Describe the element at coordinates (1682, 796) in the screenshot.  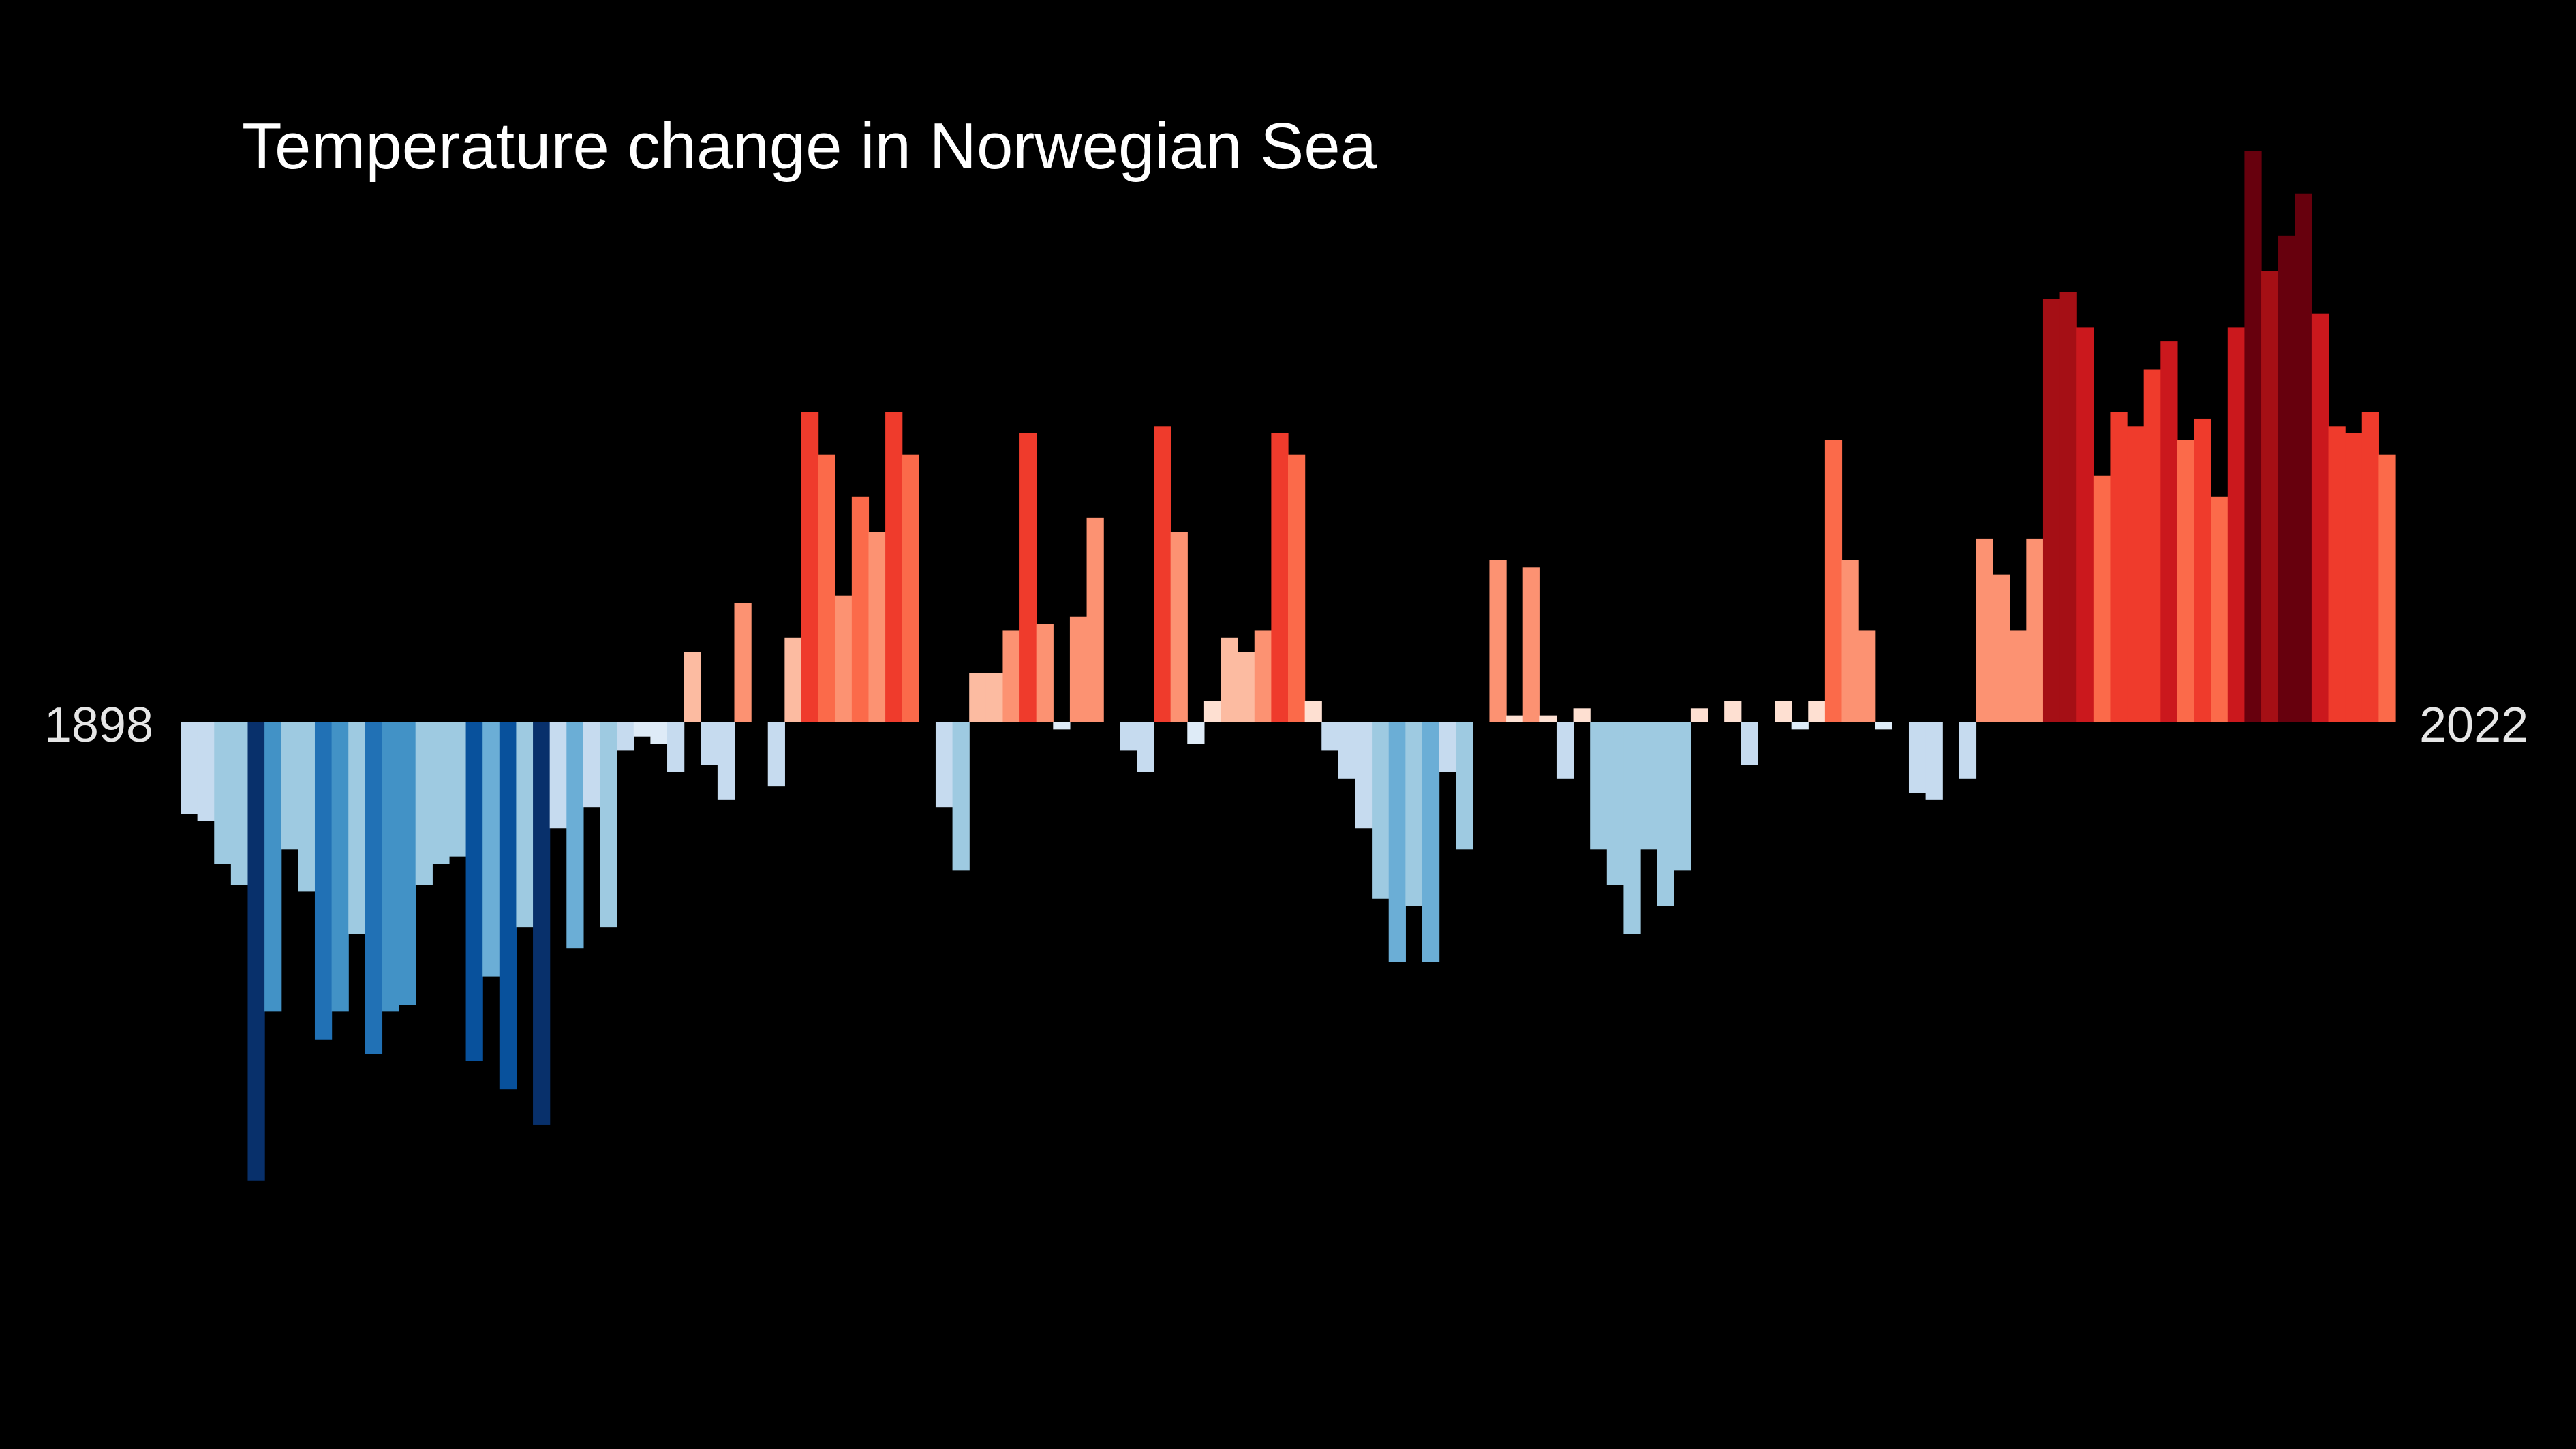
I see `bar-1987` at that location.